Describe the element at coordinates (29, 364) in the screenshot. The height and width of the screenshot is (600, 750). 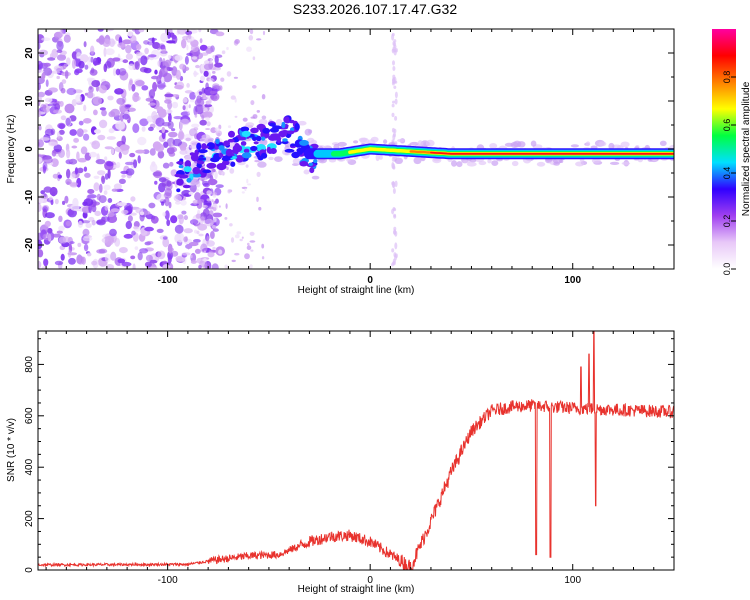
I see `y-tick-label: 800` at that location.